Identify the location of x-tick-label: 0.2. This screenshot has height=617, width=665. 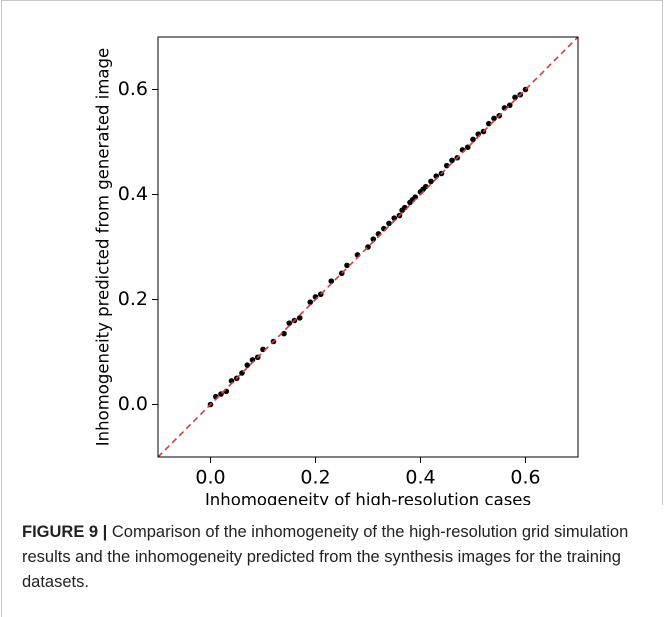
(315, 478).